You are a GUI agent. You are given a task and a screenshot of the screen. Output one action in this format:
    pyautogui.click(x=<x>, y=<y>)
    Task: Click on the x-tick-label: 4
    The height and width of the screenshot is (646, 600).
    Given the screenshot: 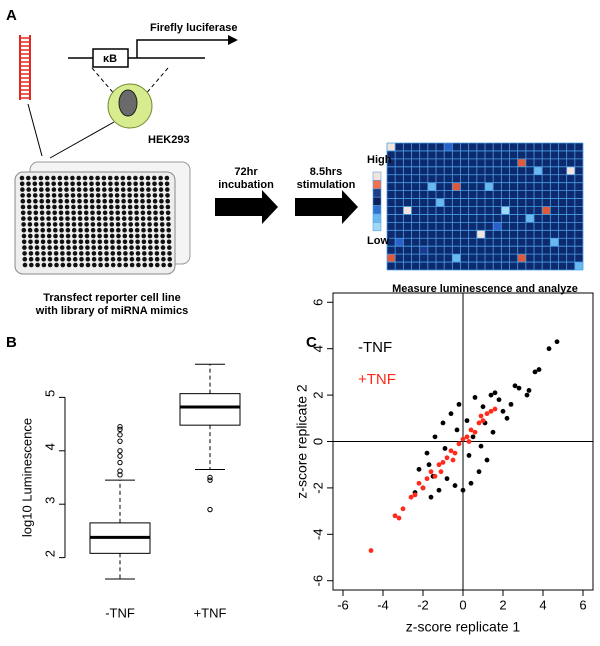 What is the action you would take?
    pyautogui.click(x=542, y=604)
    